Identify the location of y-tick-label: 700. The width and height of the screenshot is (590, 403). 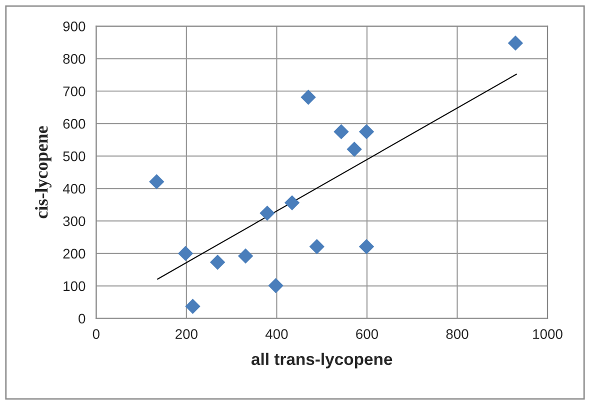
(74, 91).